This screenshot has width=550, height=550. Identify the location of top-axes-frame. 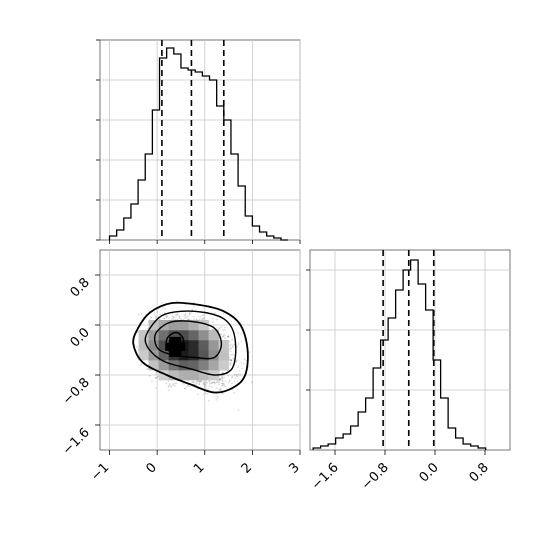
(200, 140).